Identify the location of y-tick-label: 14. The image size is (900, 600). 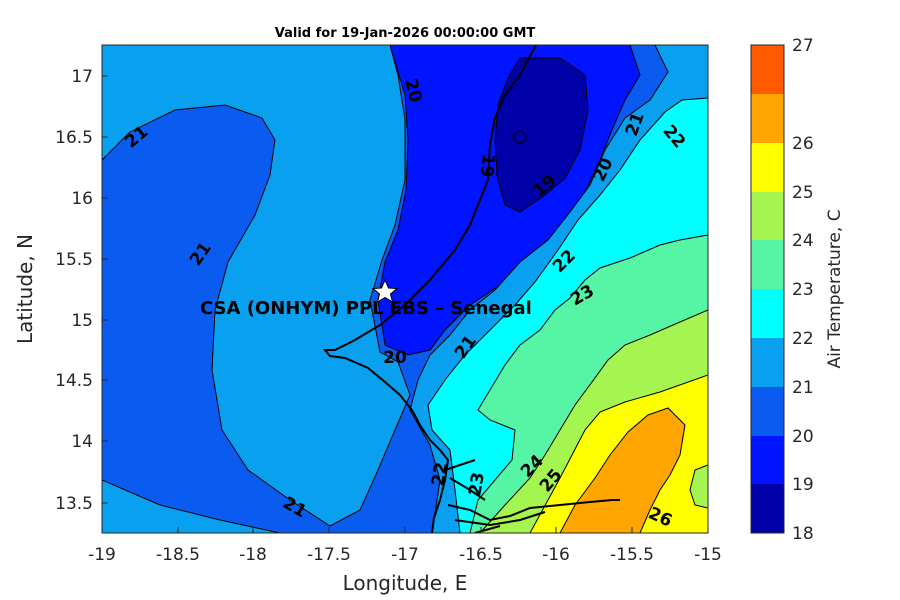
(82, 442).